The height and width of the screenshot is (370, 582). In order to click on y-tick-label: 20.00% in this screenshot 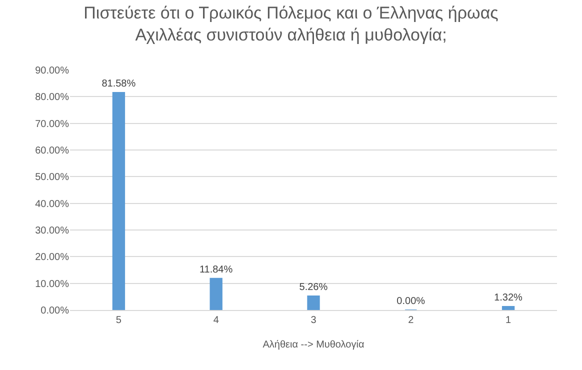, I will do `click(52, 258)`.